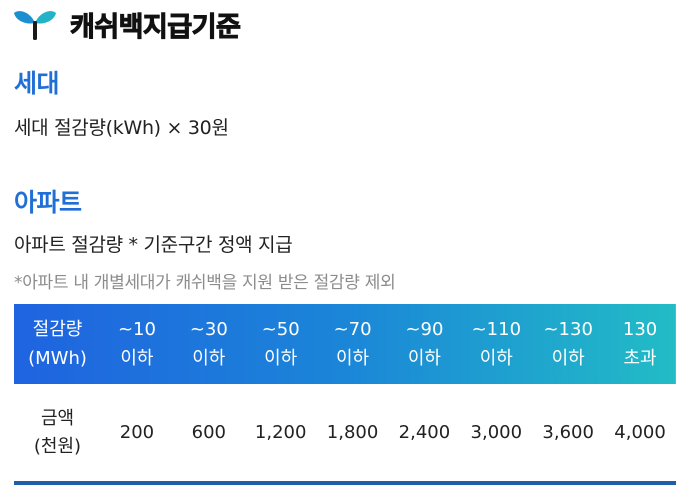 The image size is (681, 491). I want to click on amount-cell: 600, so click(208, 432).